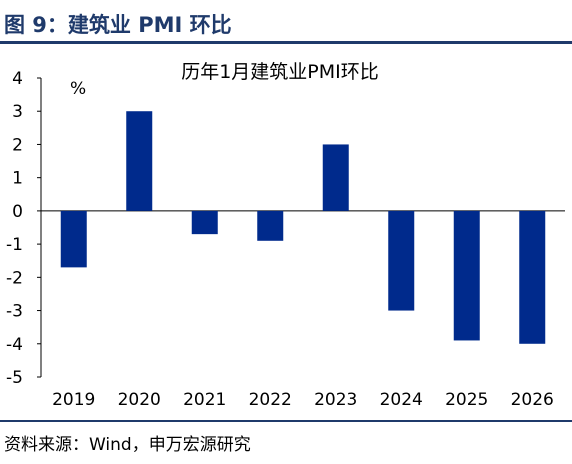 This screenshot has width=572, height=464. What do you see at coordinates (14, 378) in the screenshot?
I see `y-tick-label: -5` at bounding box center [14, 378].